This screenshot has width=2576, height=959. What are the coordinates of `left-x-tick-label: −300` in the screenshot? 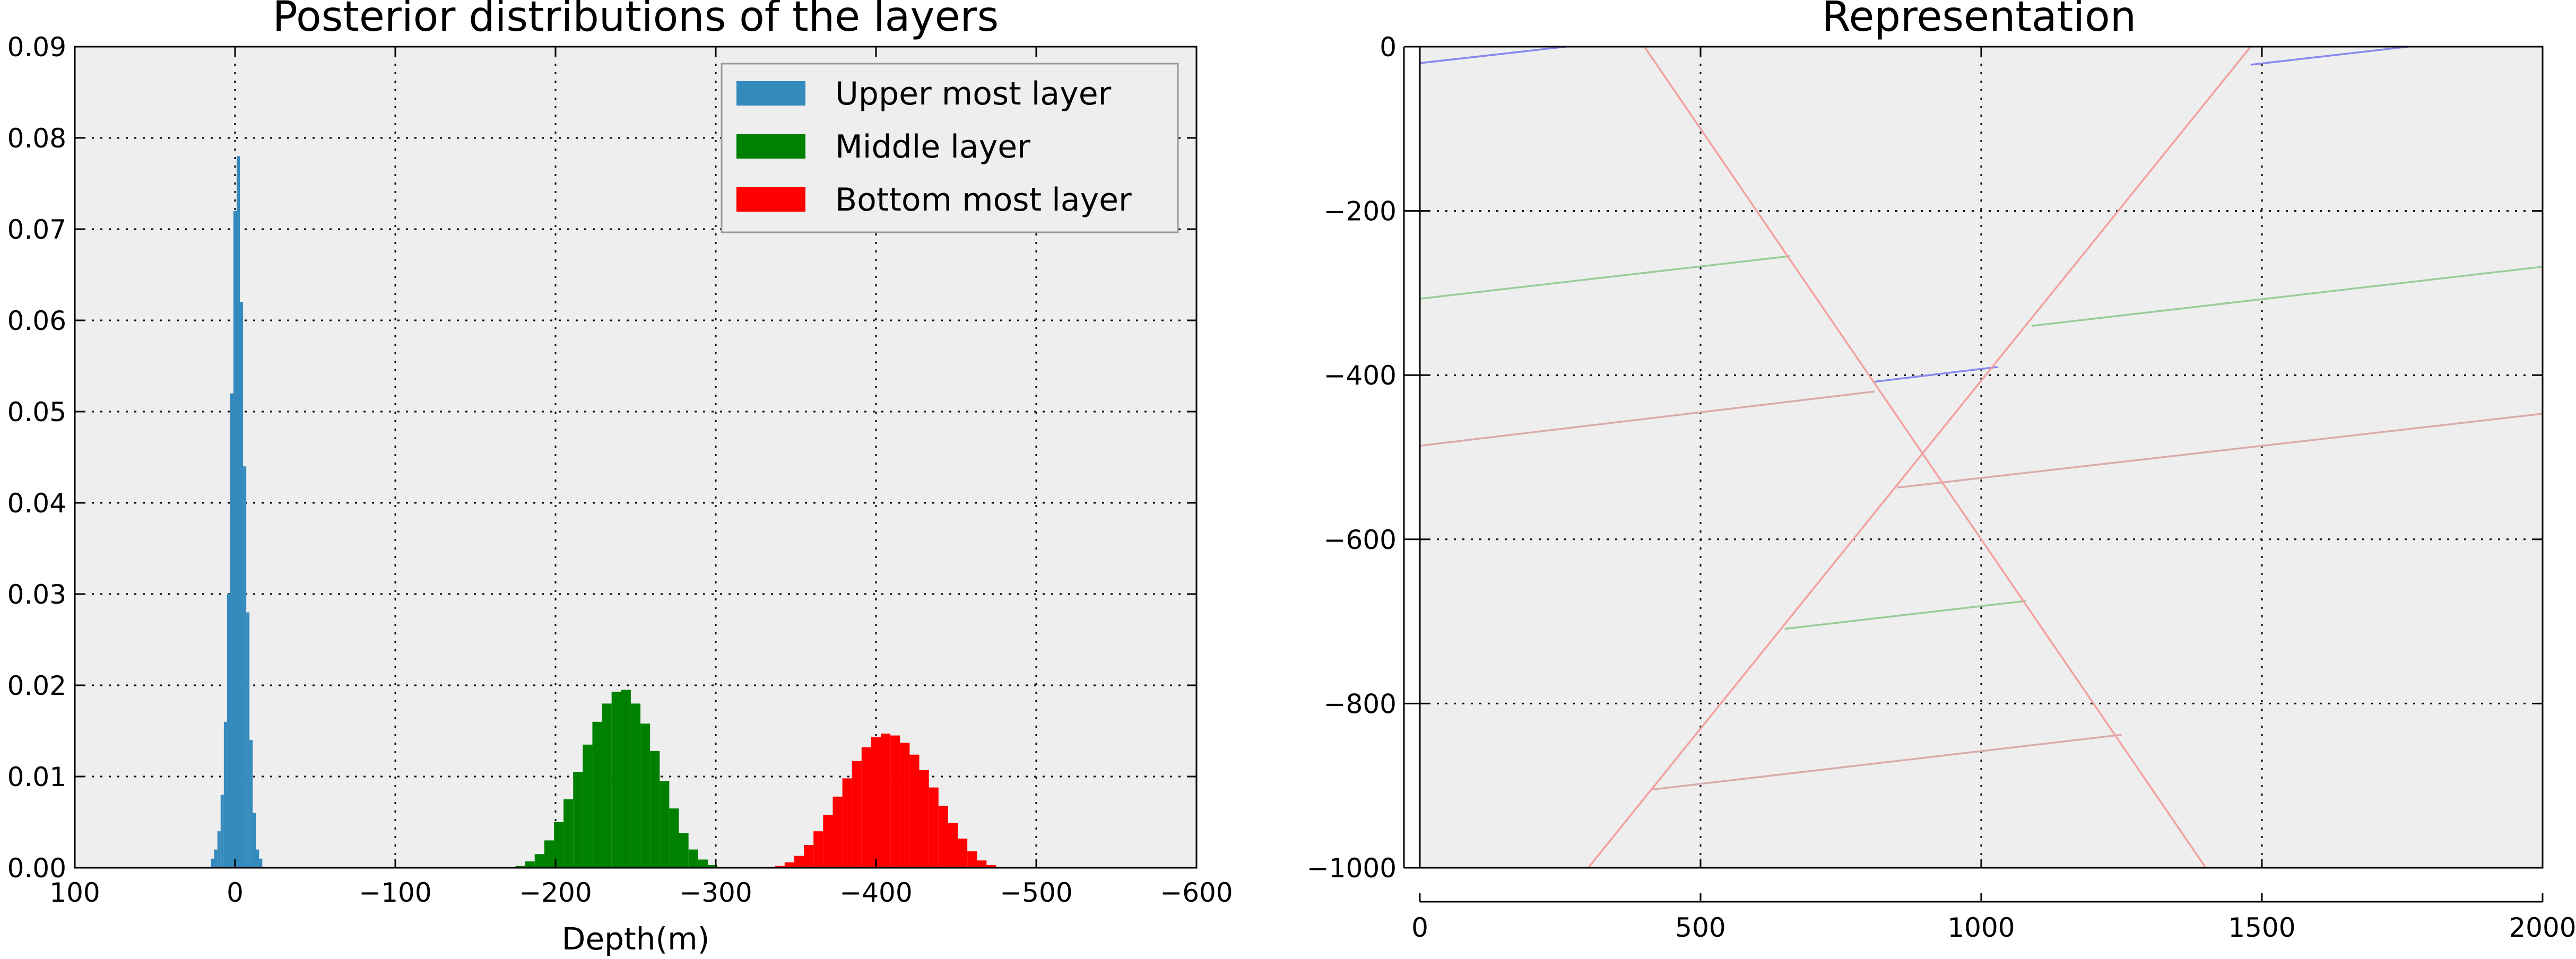 It's located at (715, 892).